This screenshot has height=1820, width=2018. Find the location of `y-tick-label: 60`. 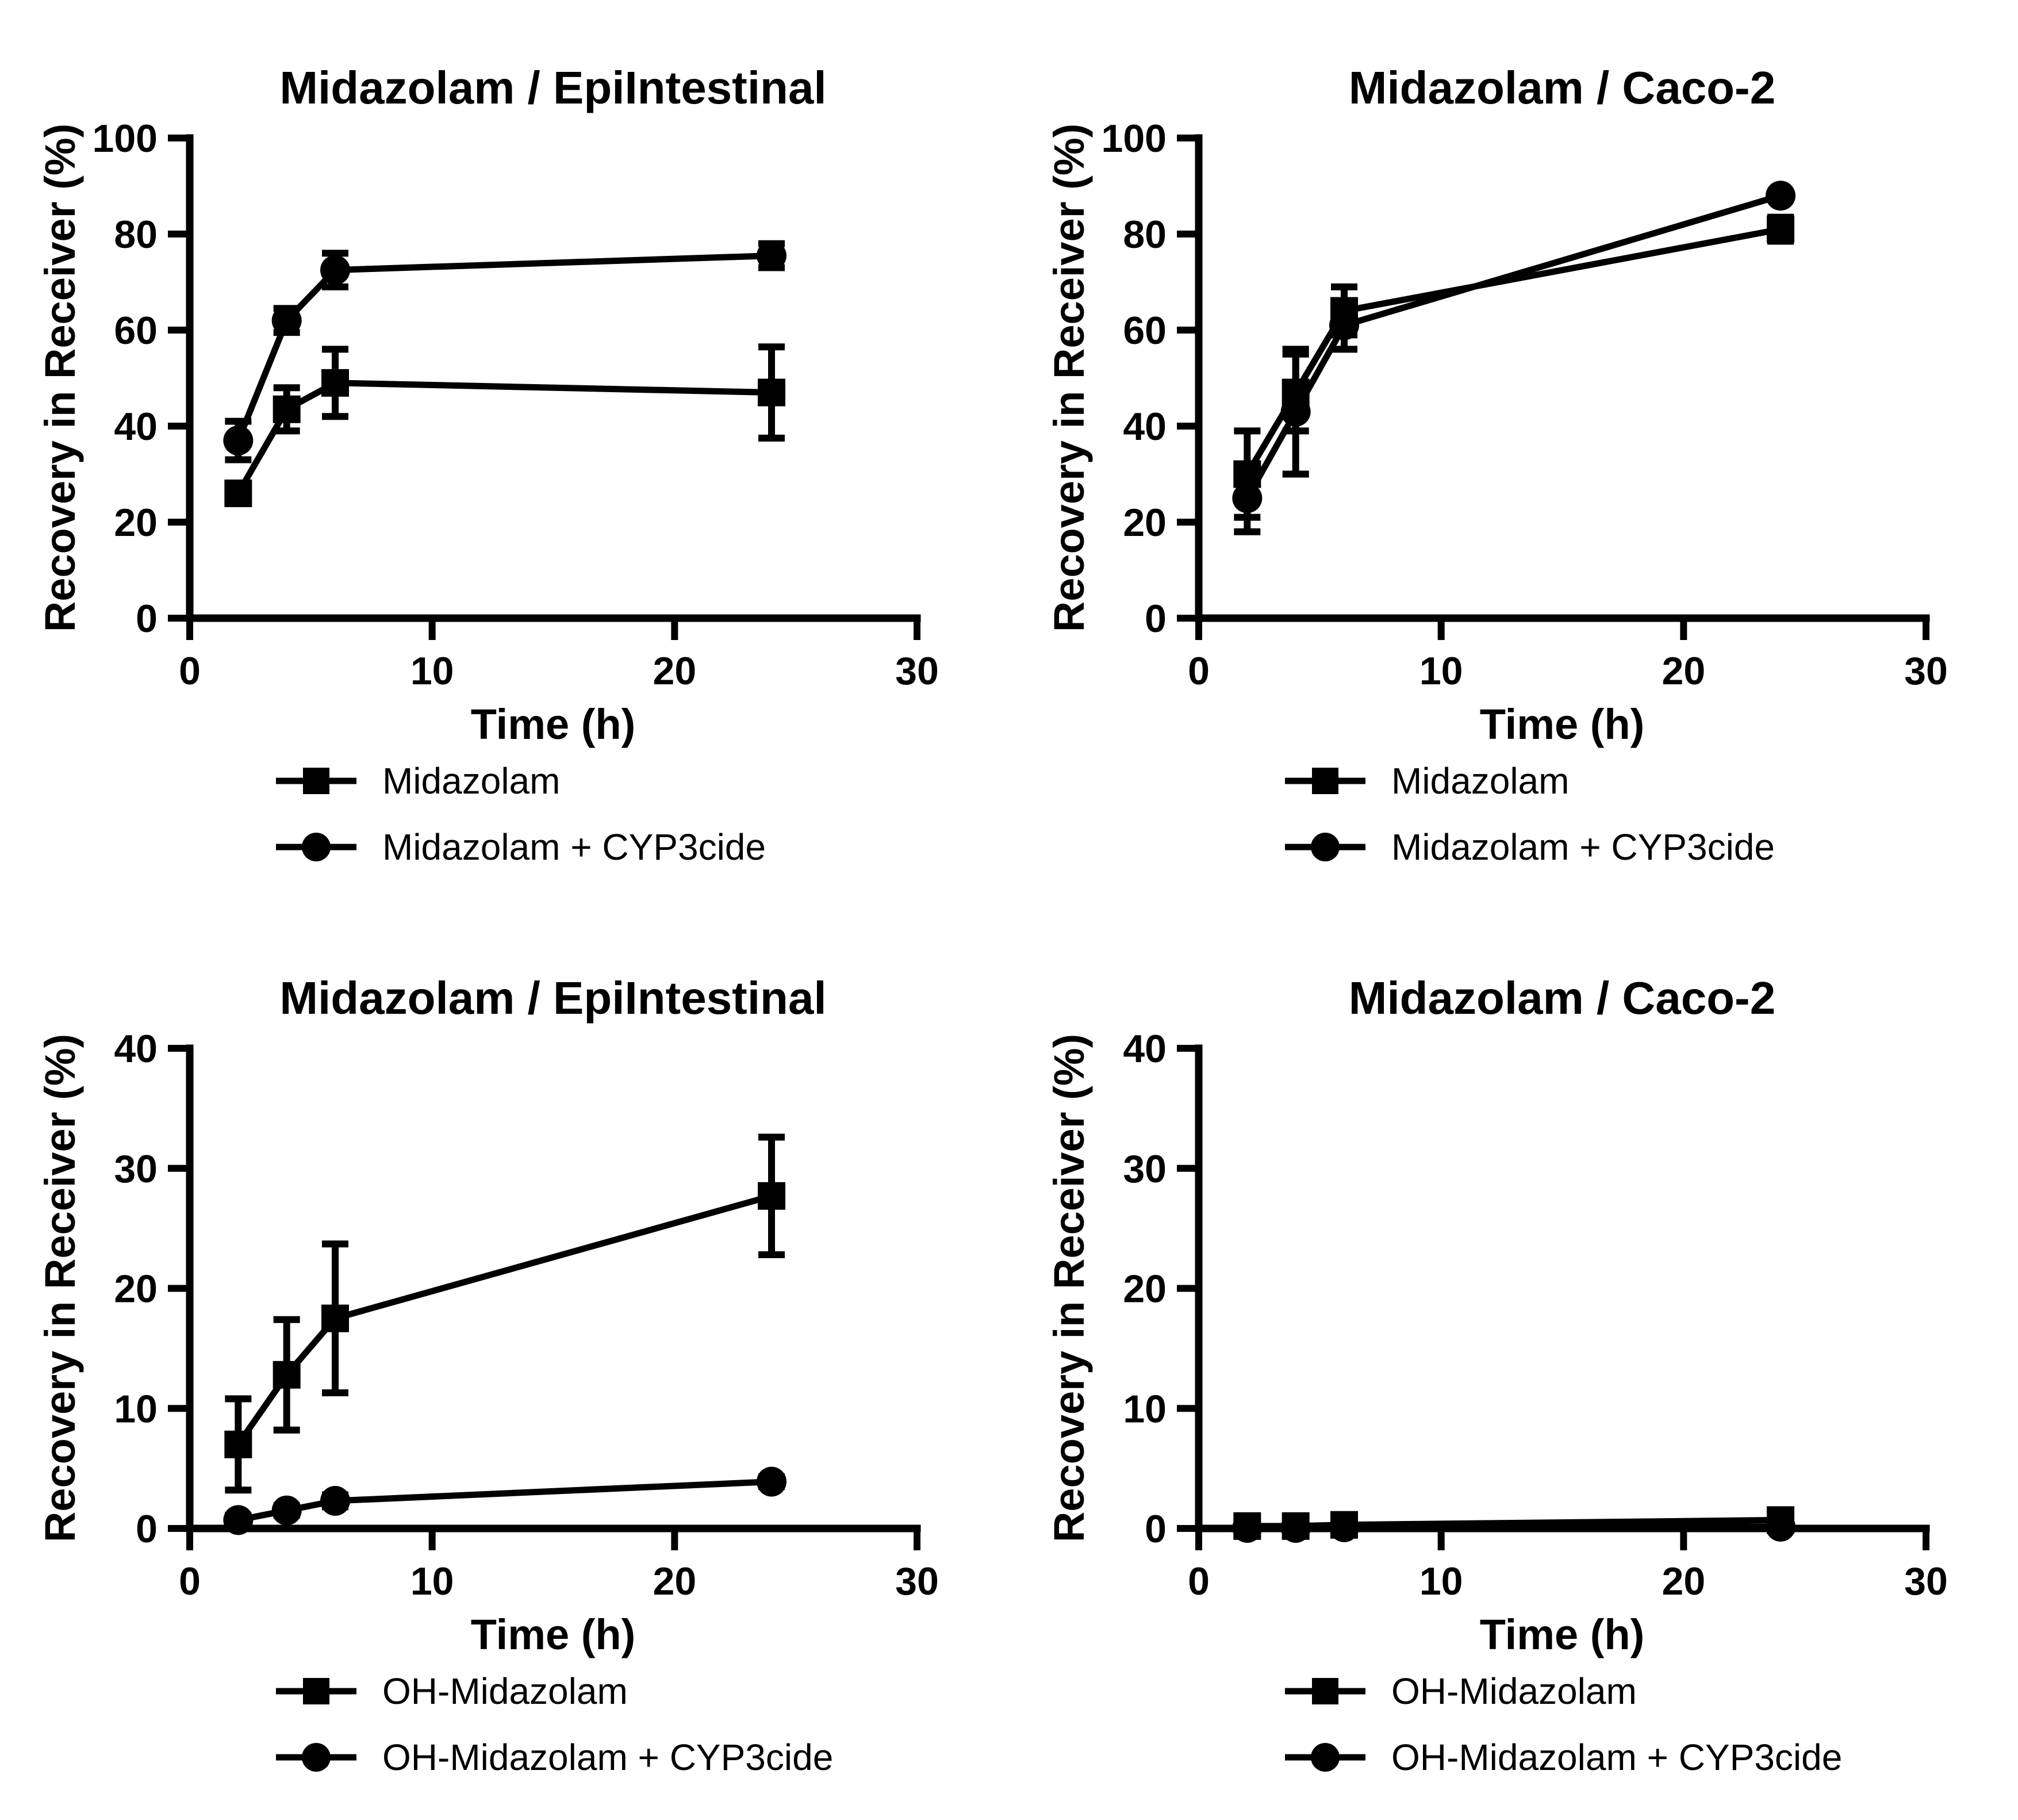

y-tick-label: 60 is located at coordinates (136, 330).